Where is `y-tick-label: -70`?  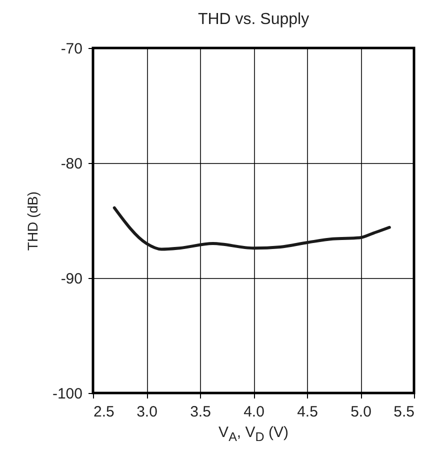
y-tick-label: -70 is located at coordinates (71, 49).